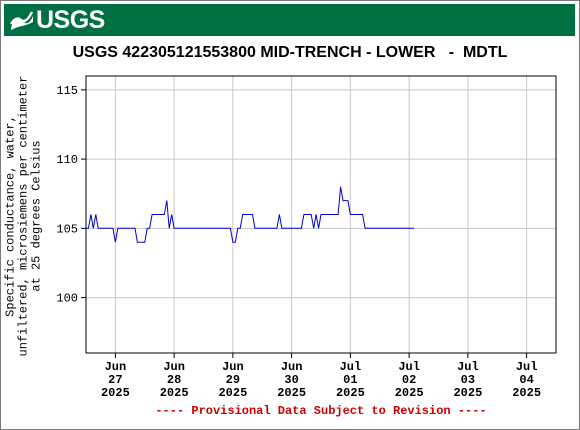  I want to click on x-tick-label: Jul 04 2025, so click(526, 380).